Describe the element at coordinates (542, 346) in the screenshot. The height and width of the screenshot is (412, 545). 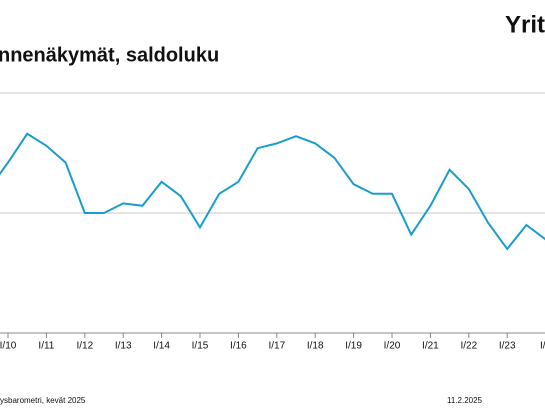
I see `x-tick-label: I/2` at that location.